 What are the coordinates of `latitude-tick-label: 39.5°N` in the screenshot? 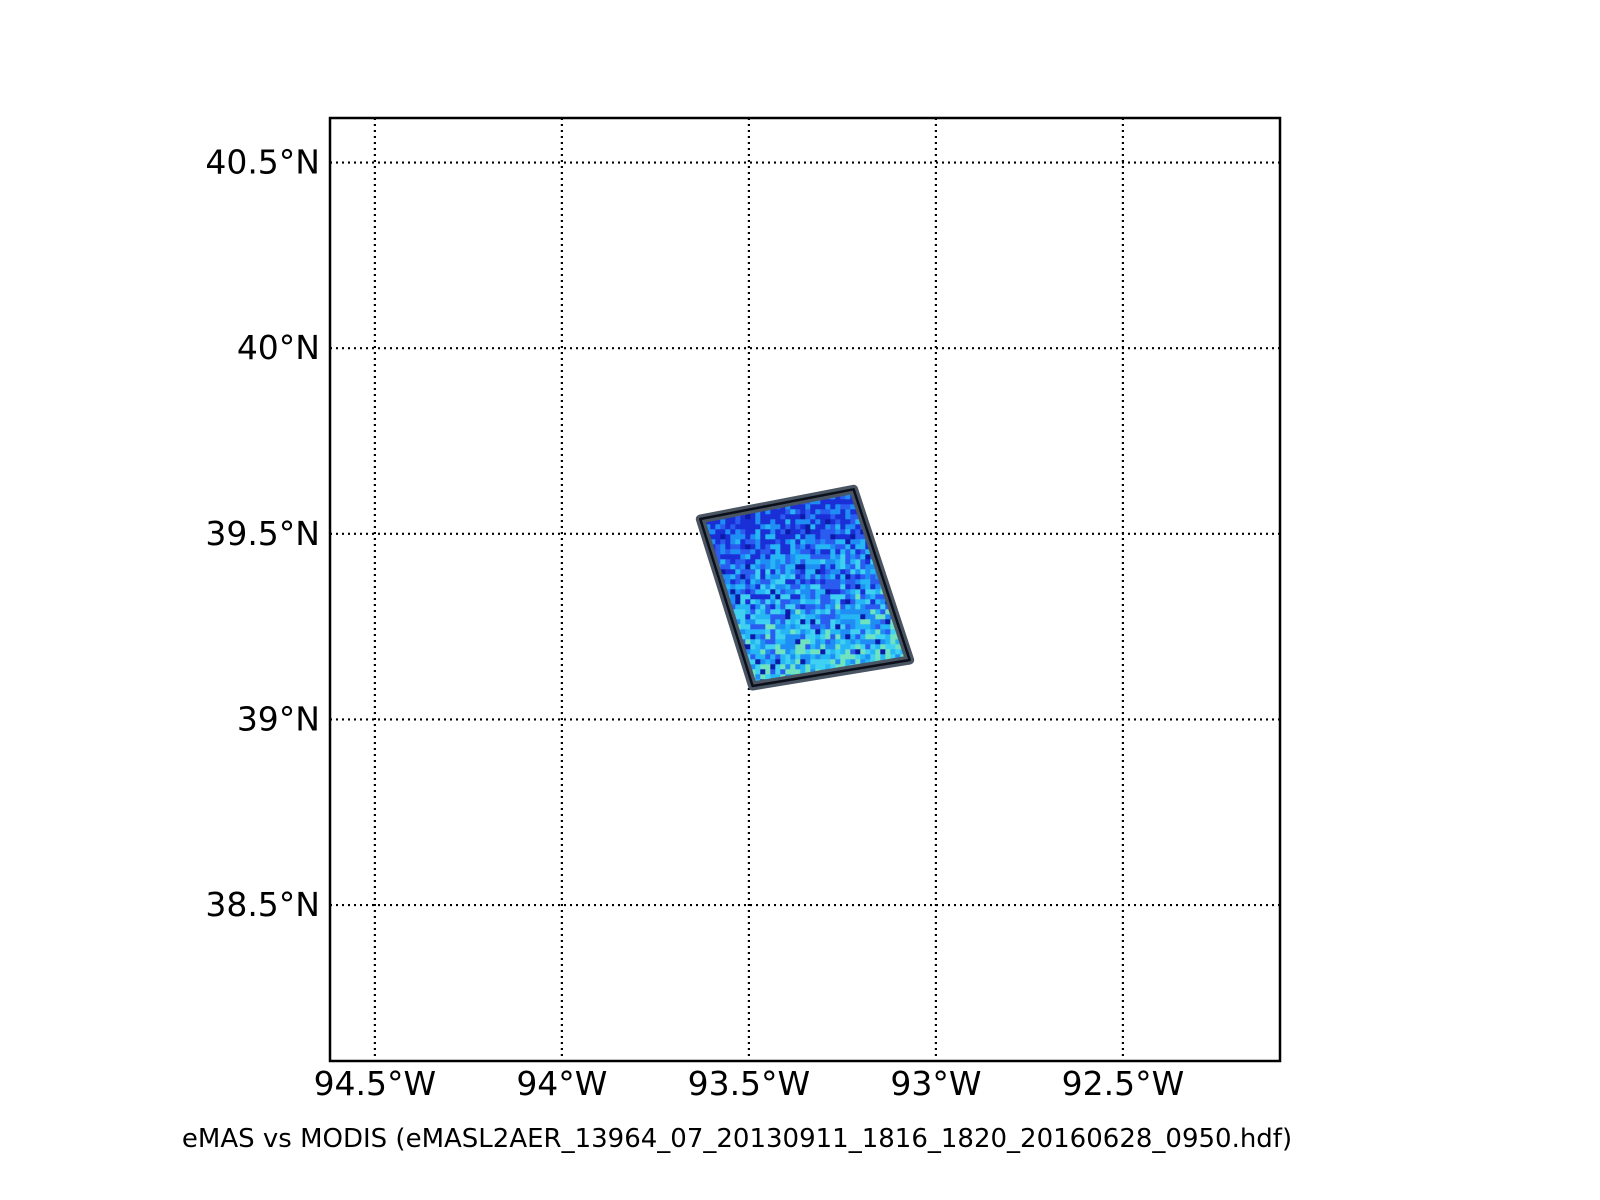 It's located at (262, 533).